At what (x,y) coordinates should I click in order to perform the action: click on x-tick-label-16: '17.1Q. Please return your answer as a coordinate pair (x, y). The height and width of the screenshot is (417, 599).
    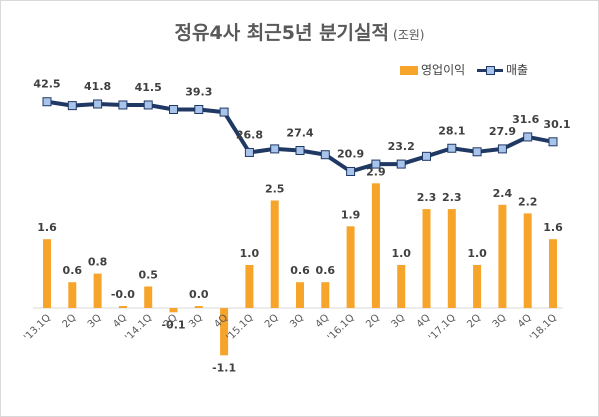
    Looking at the image, I should click on (442, 327).